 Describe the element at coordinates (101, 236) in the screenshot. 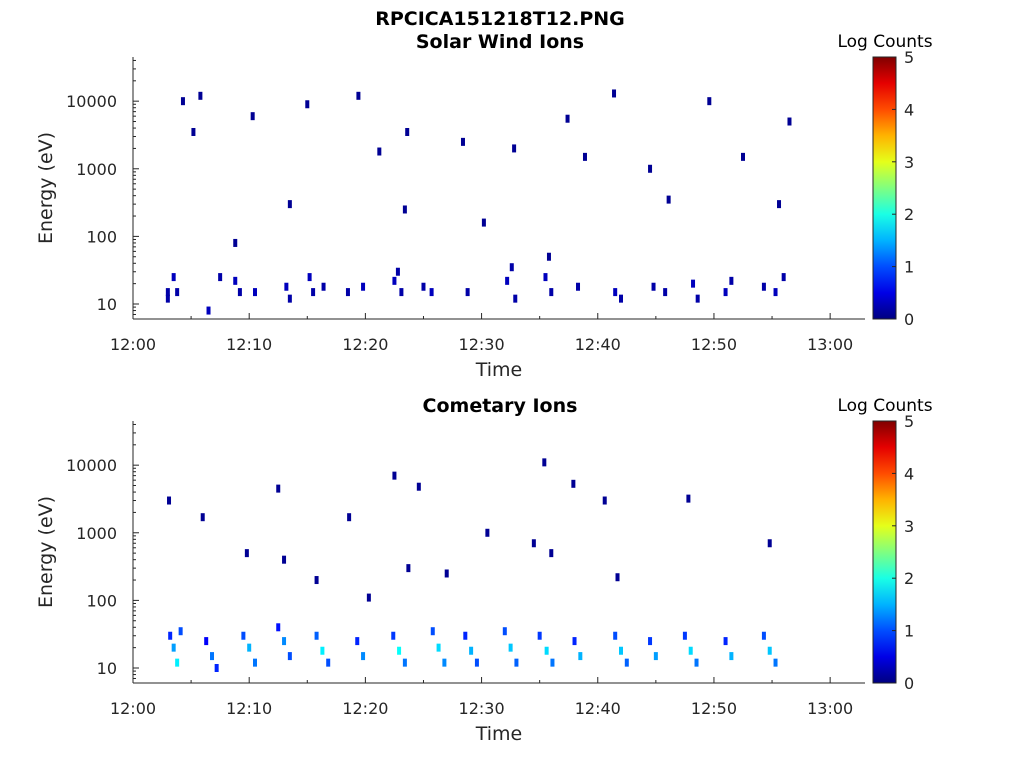

I see `y-tick-label: 100` at that location.